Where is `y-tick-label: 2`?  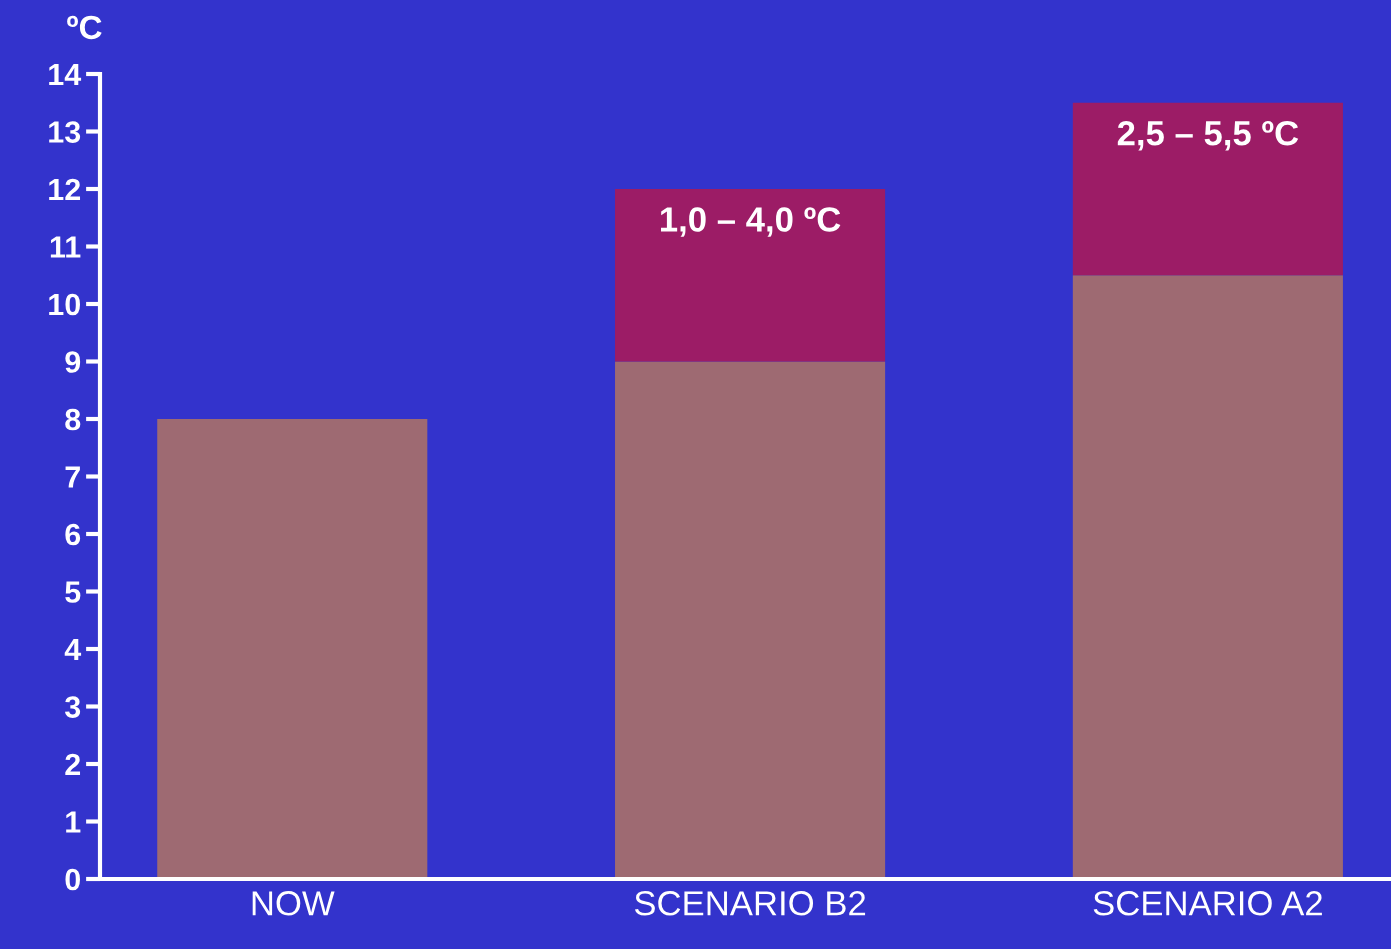 y-tick-label: 2 is located at coordinates (73, 764).